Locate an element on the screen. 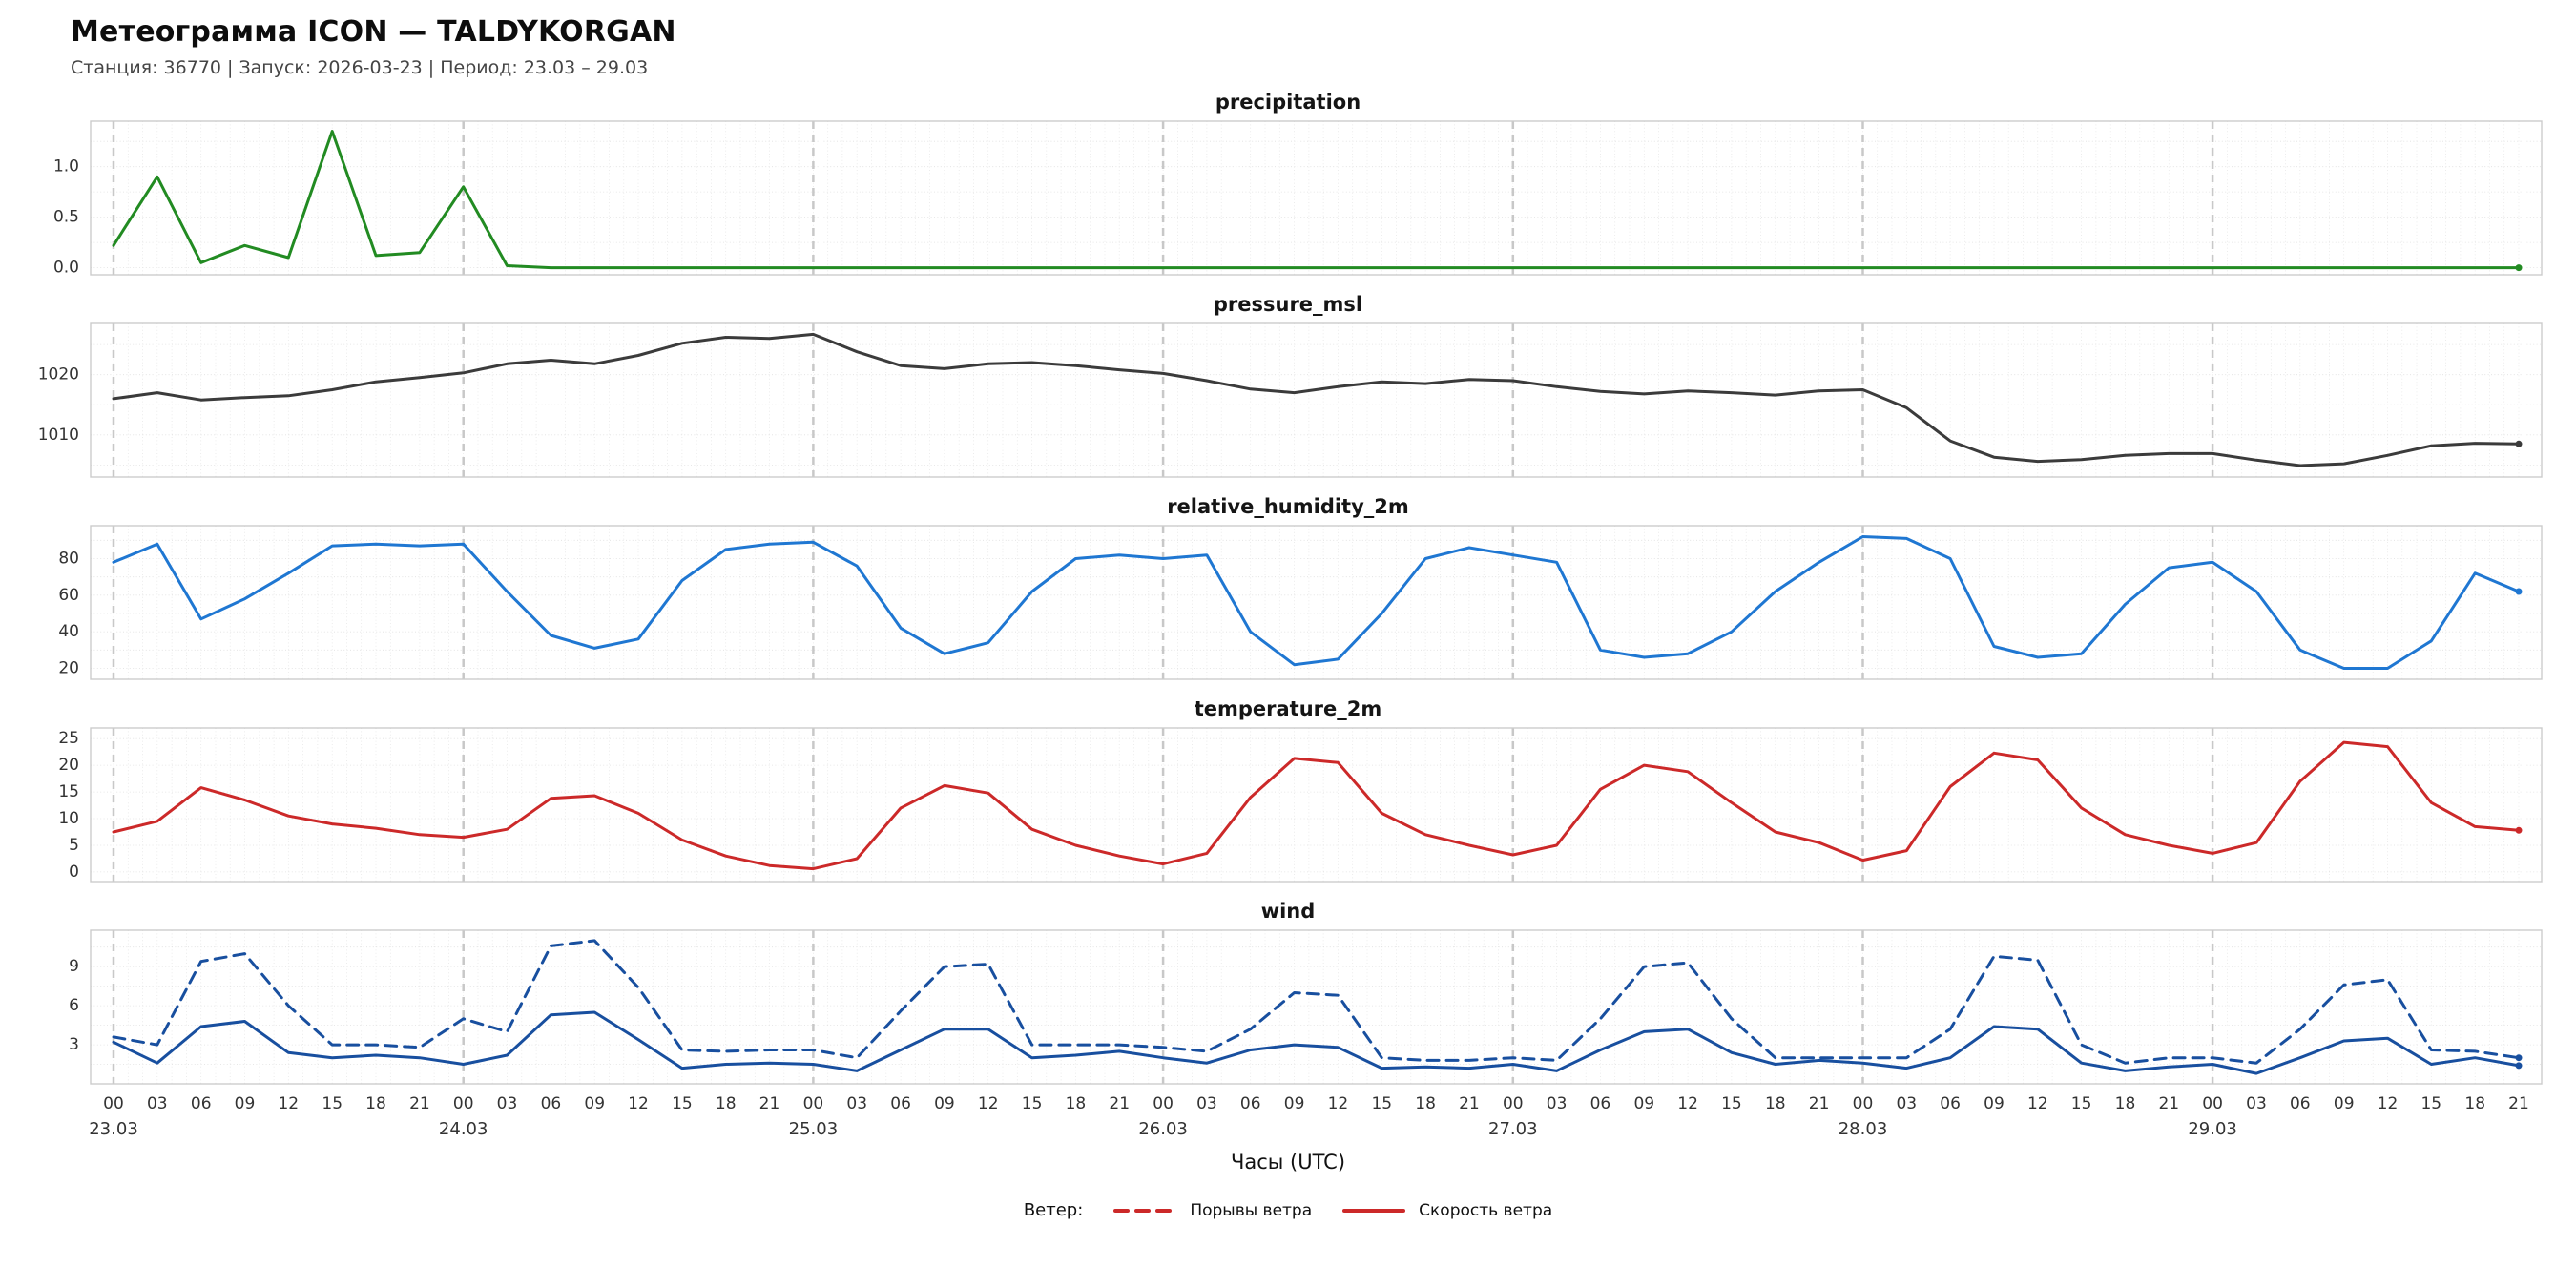 This screenshot has height=1288, width=2576. panel-title-pressure: pressure_msl is located at coordinates (1288, 304).